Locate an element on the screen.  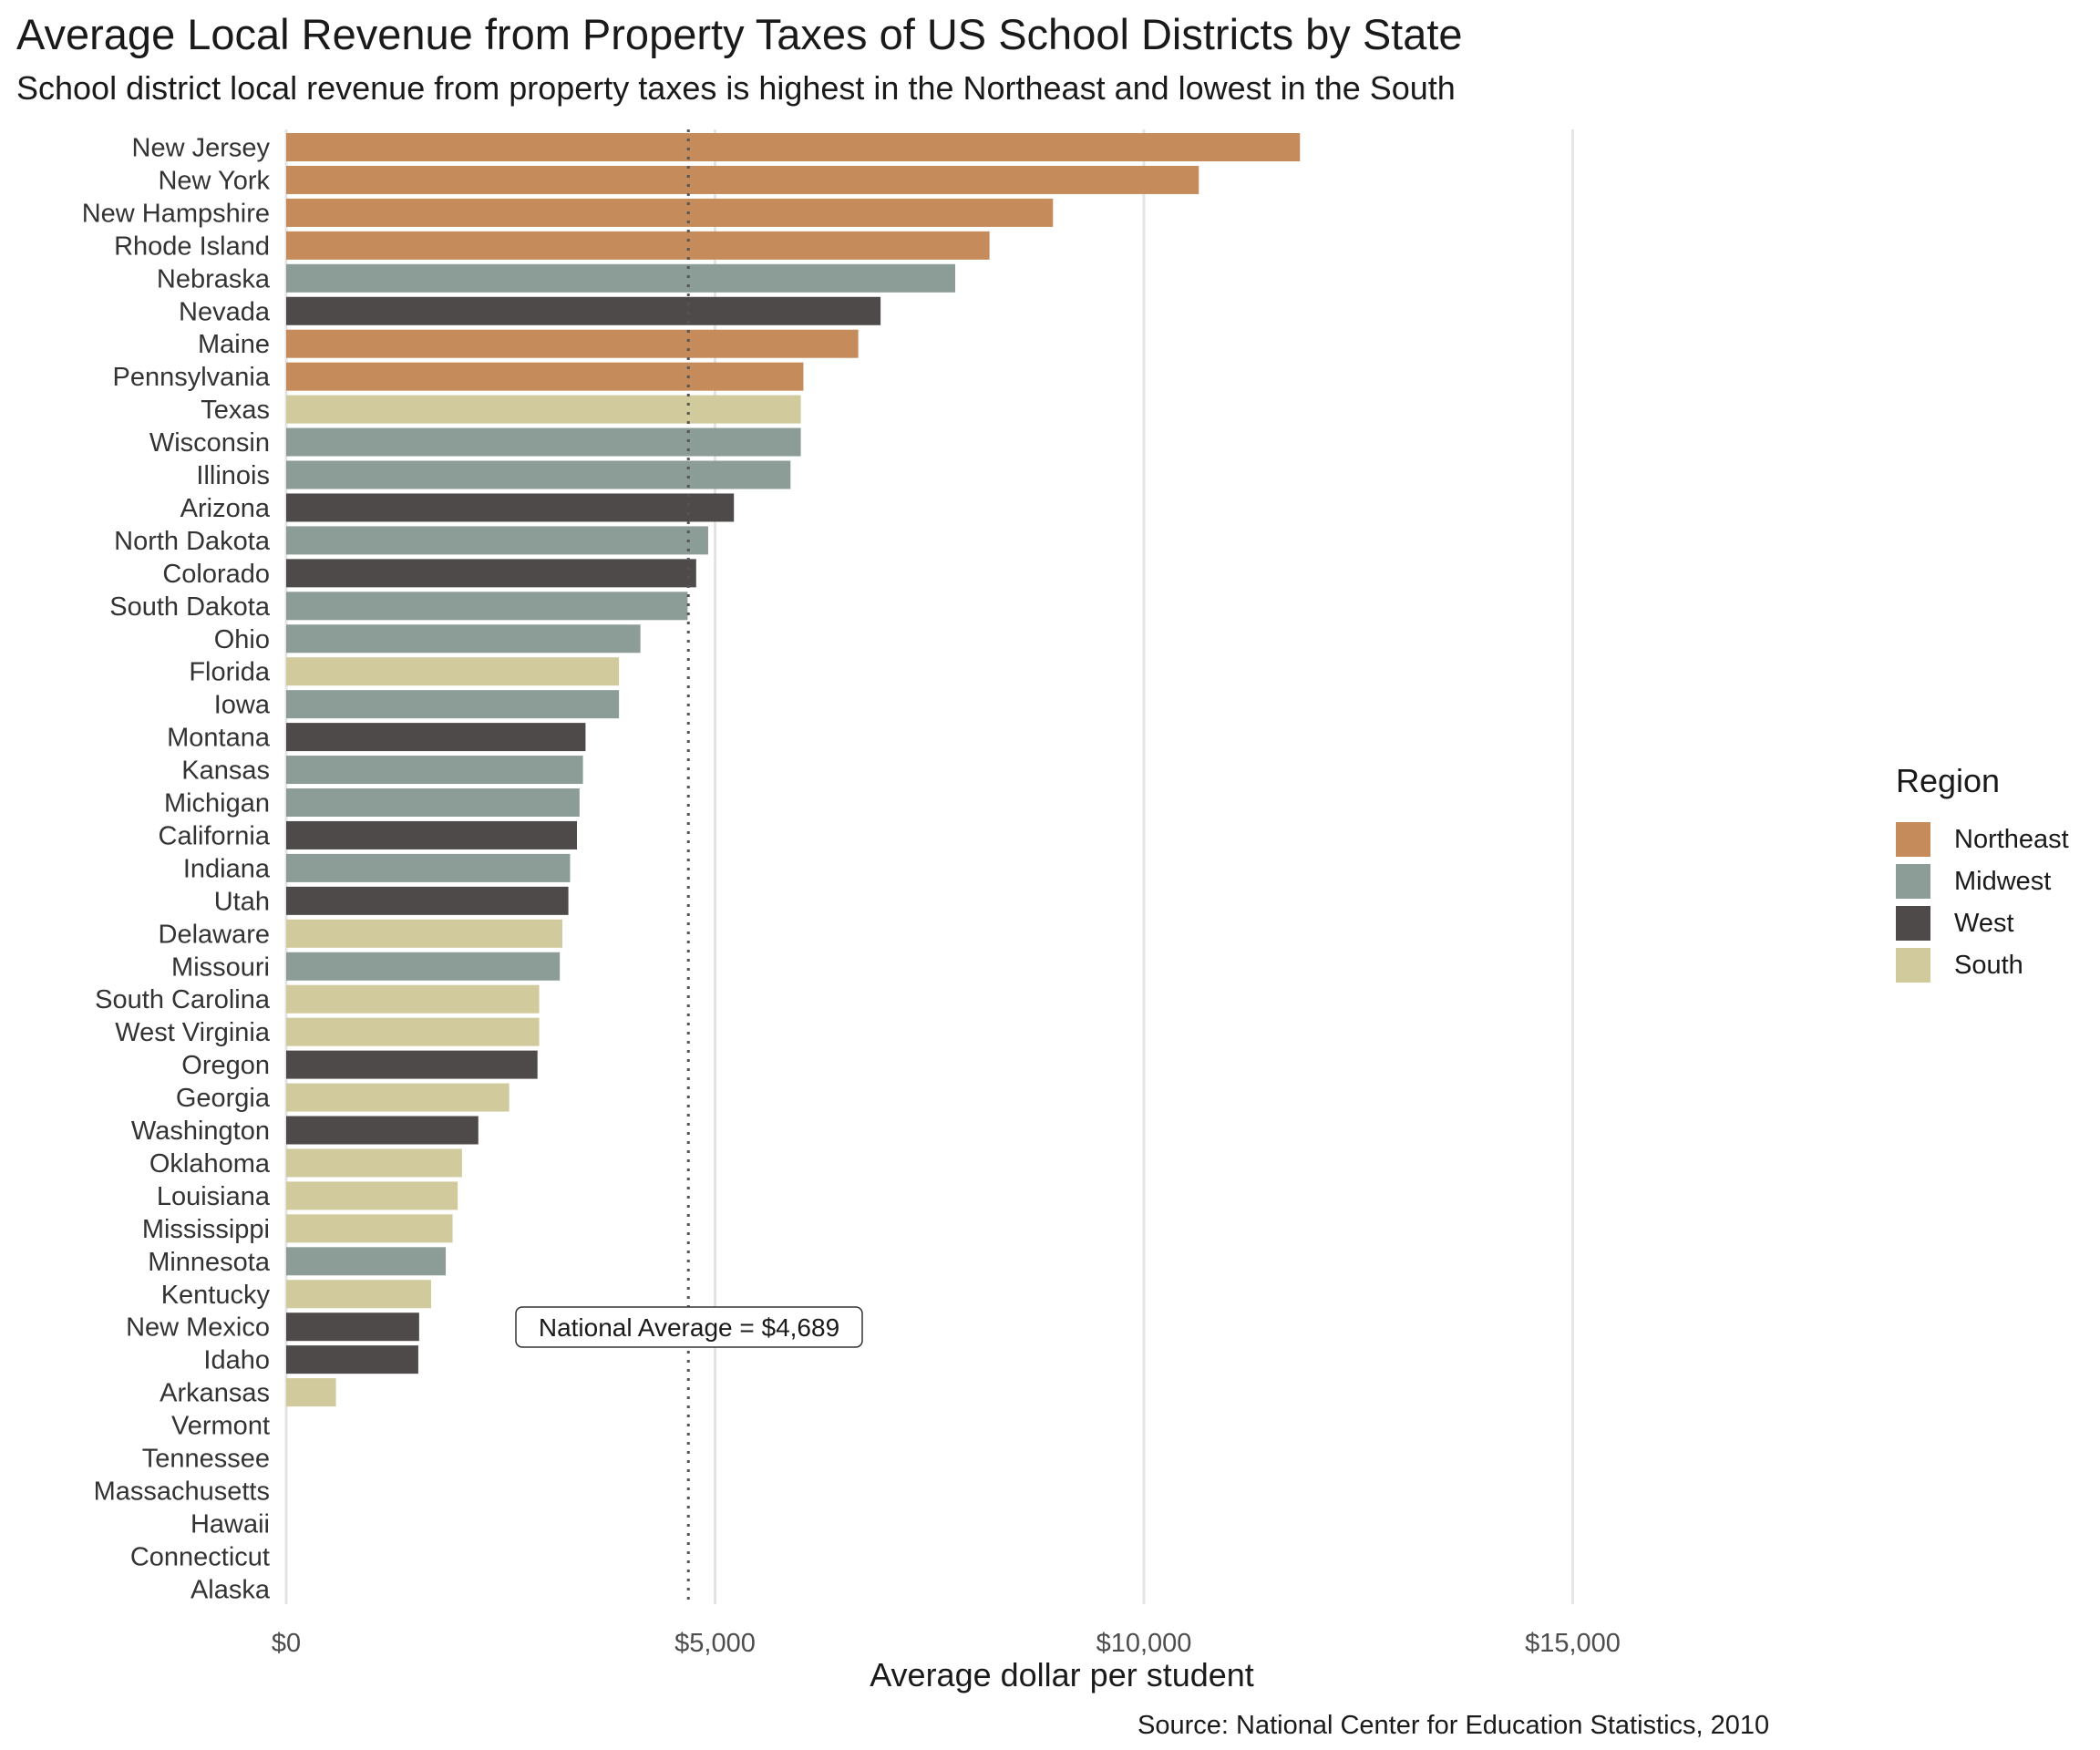
x-tick-label: $10,000 is located at coordinates (1144, 1644).